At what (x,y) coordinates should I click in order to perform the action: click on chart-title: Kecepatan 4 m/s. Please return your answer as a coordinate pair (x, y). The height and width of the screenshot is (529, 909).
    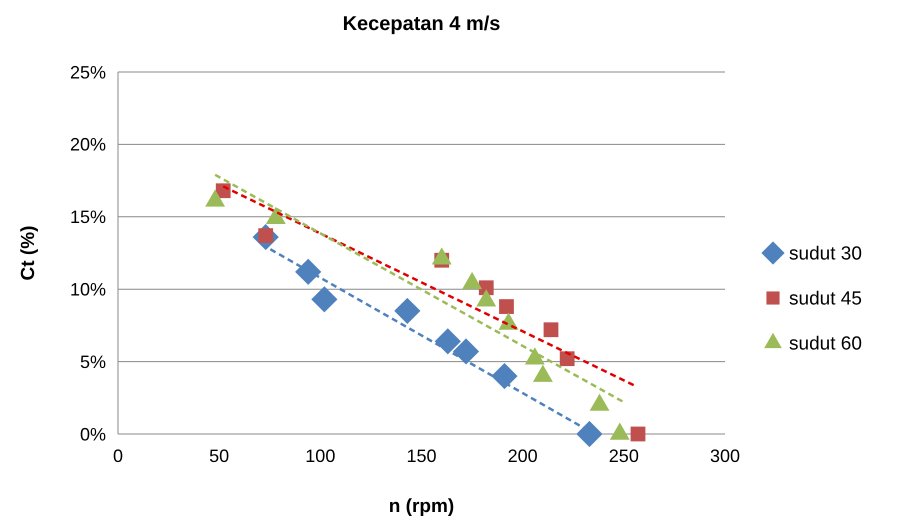
    Looking at the image, I should click on (421, 24).